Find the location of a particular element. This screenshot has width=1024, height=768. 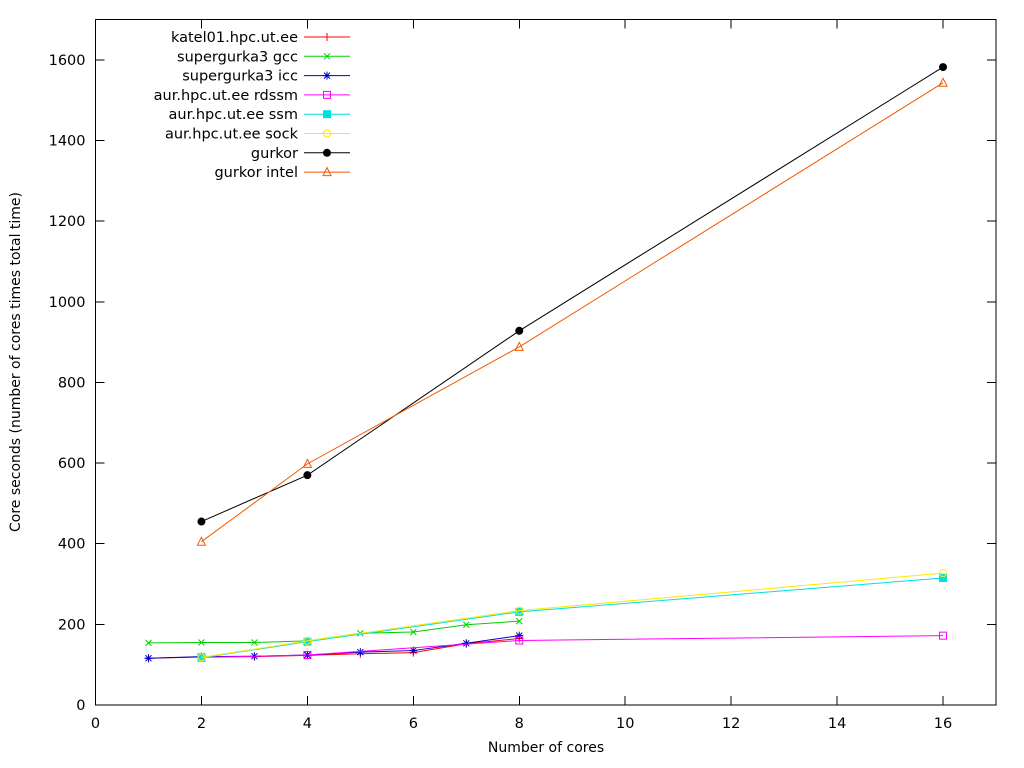

x-tick-label: 10 is located at coordinates (625, 724).